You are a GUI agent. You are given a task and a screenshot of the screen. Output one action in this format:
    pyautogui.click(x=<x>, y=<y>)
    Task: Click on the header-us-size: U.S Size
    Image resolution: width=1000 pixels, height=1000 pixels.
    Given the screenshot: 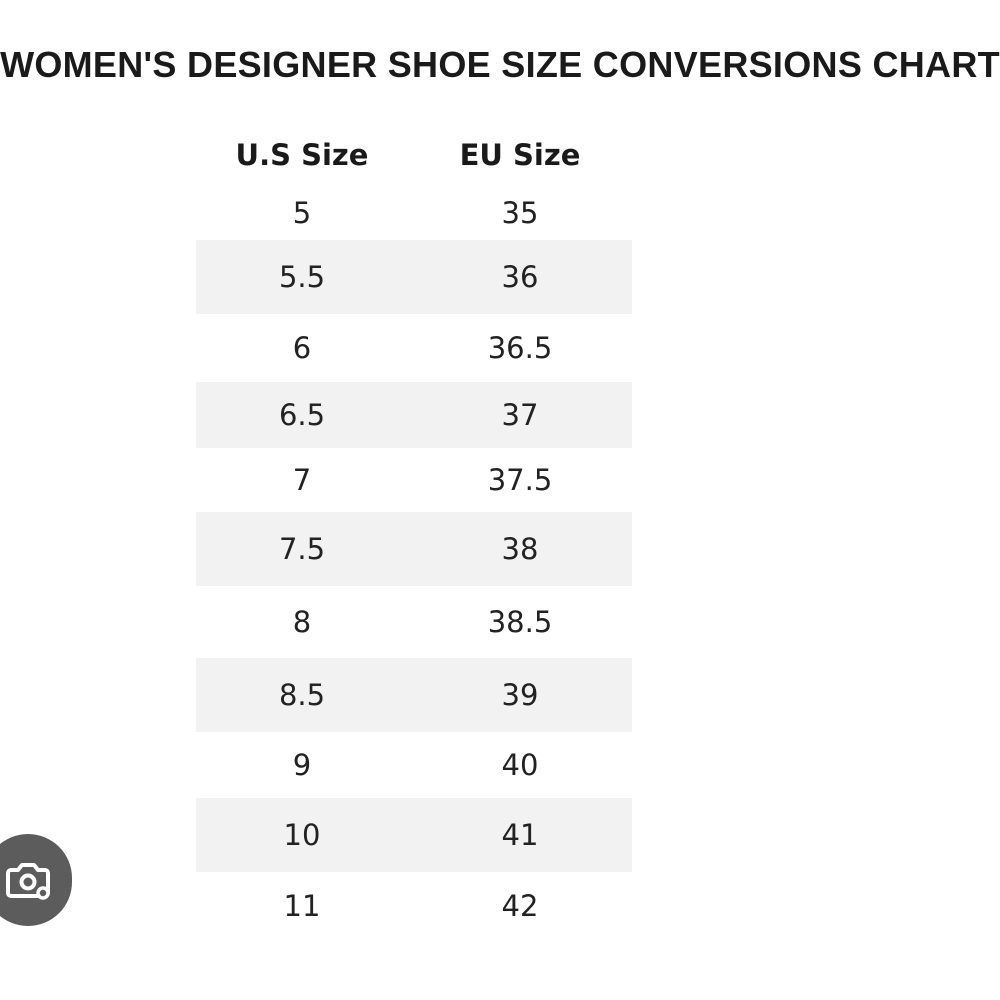 What is the action you would take?
    pyautogui.click(x=302, y=155)
    